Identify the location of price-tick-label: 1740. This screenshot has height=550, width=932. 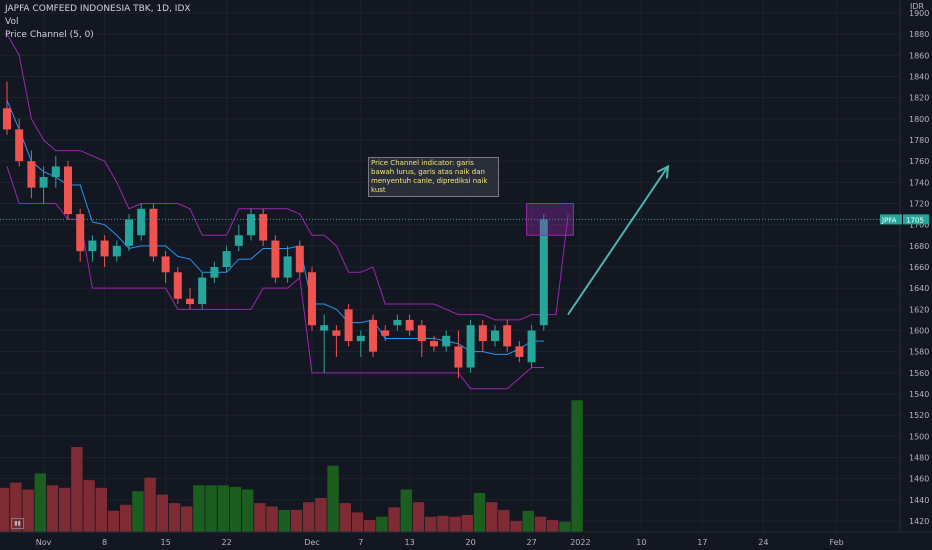
(919, 182).